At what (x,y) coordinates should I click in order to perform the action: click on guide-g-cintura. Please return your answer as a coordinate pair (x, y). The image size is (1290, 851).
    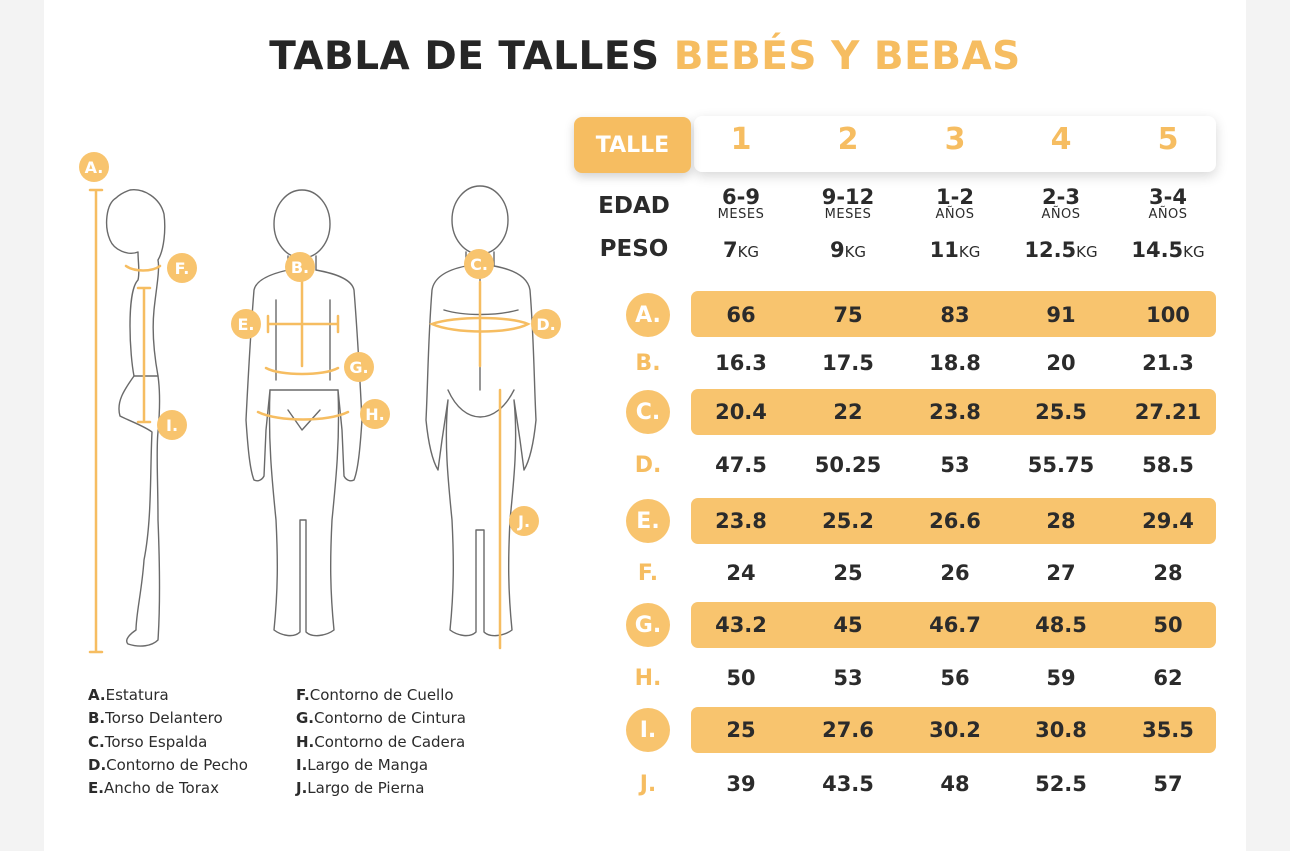
    Looking at the image, I should click on (302, 371).